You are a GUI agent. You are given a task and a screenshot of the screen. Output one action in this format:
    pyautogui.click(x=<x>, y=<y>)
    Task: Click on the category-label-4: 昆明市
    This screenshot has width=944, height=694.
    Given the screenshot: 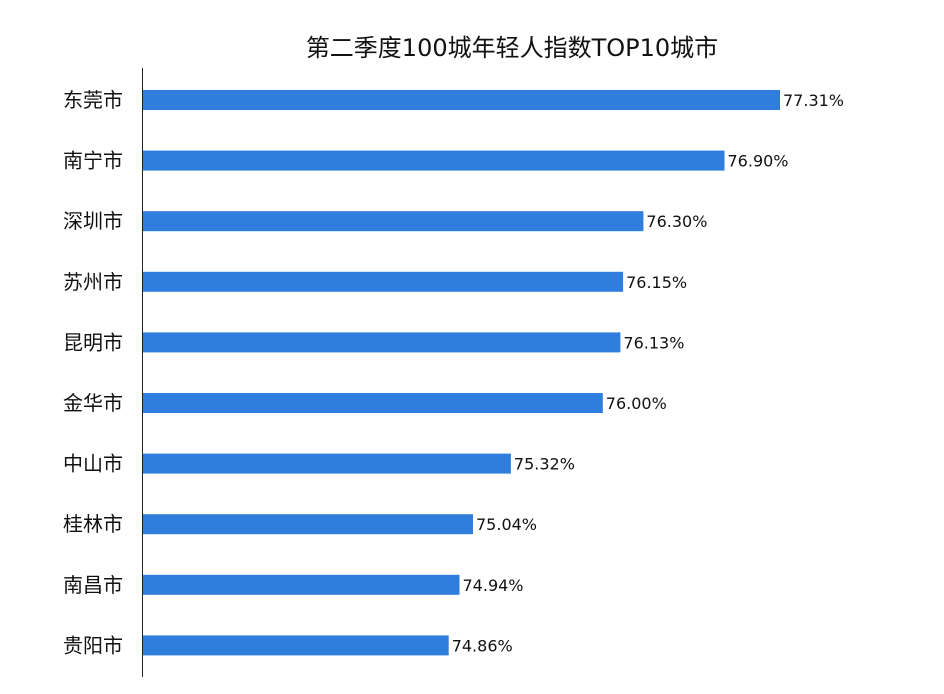 What is the action you would take?
    pyautogui.click(x=93, y=342)
    